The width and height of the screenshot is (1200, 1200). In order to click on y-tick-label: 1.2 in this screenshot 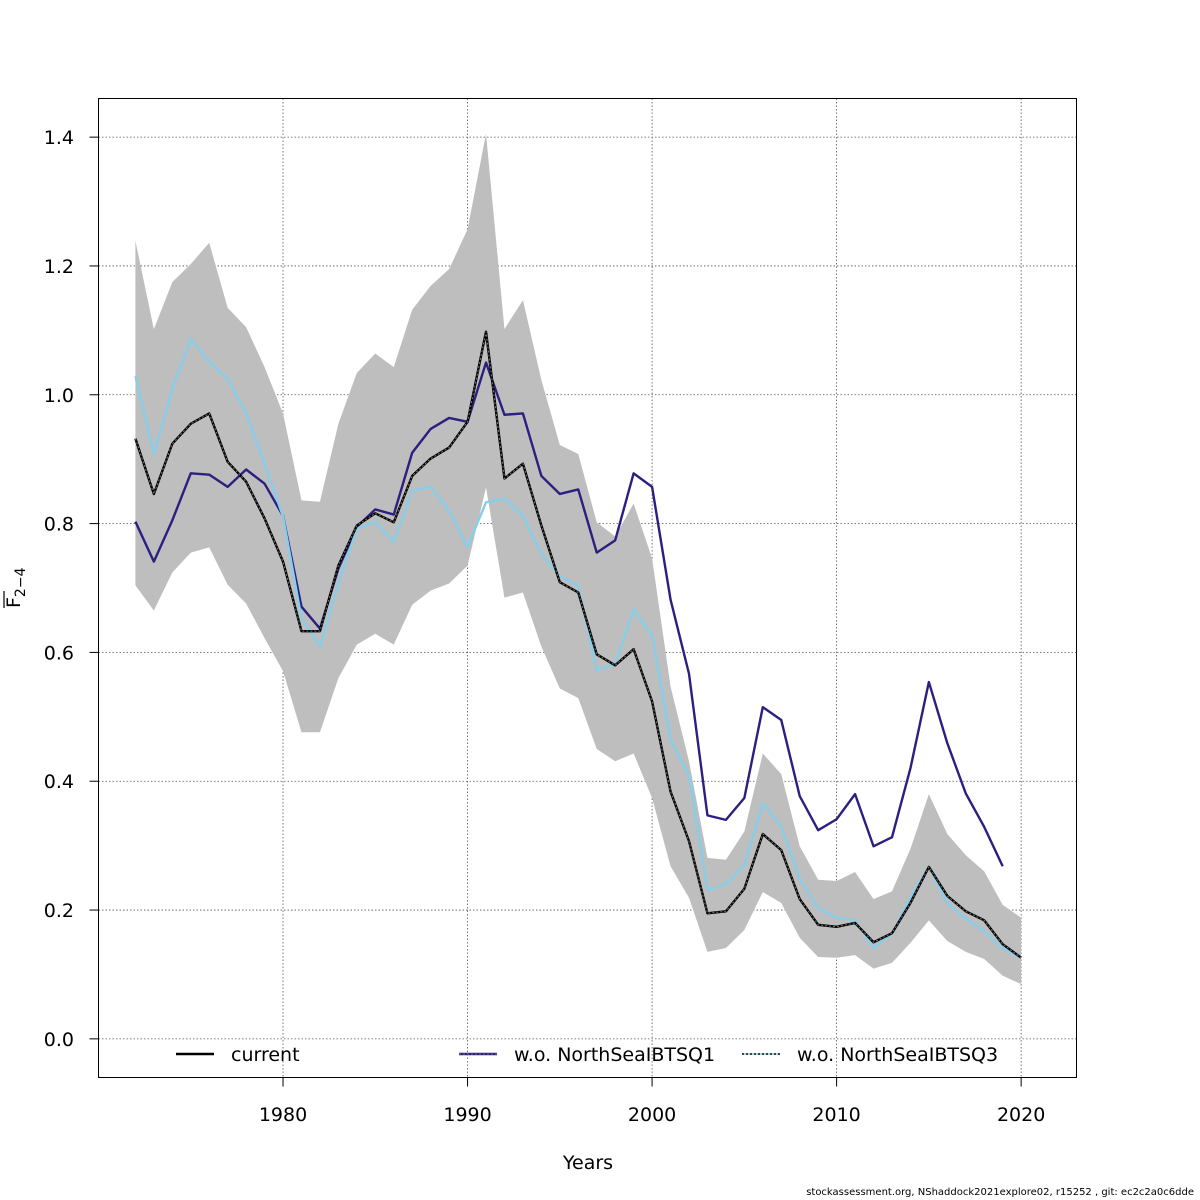, I will do `click(59, 267)`.